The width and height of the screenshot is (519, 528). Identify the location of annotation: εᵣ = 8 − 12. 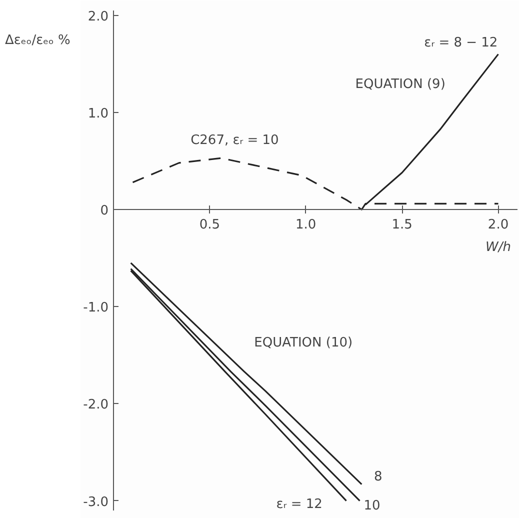
(461, 43).